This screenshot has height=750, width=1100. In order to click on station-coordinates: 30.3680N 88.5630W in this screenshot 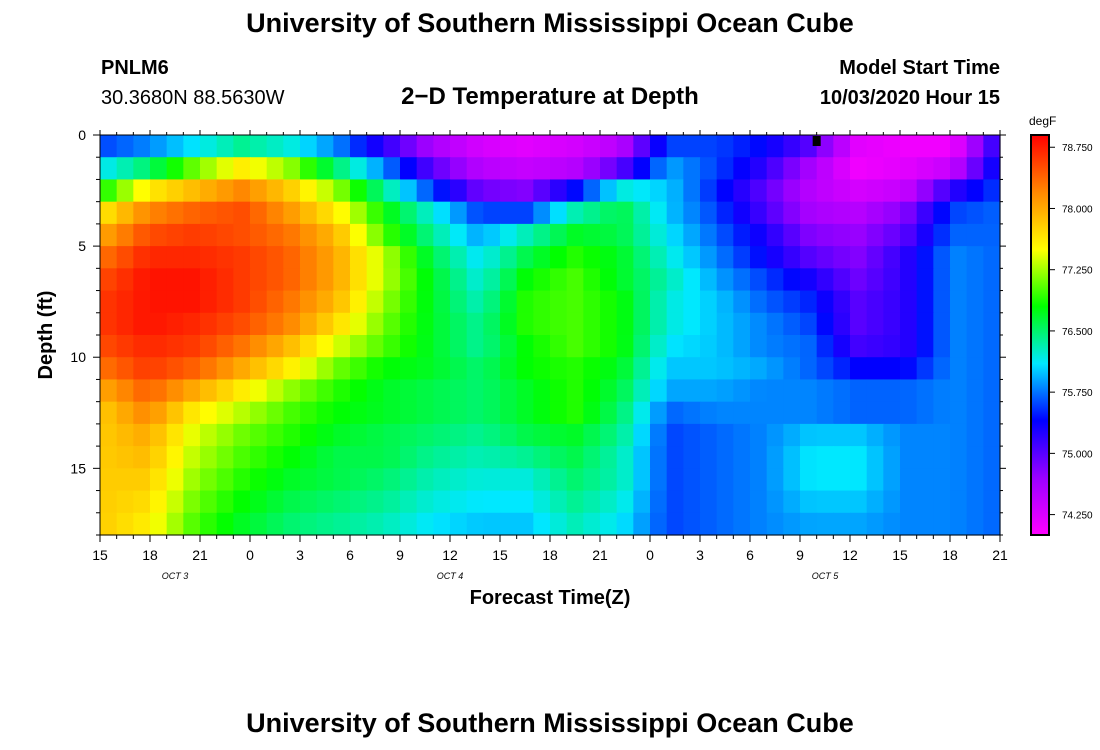, I will do `click(193, 98)`.